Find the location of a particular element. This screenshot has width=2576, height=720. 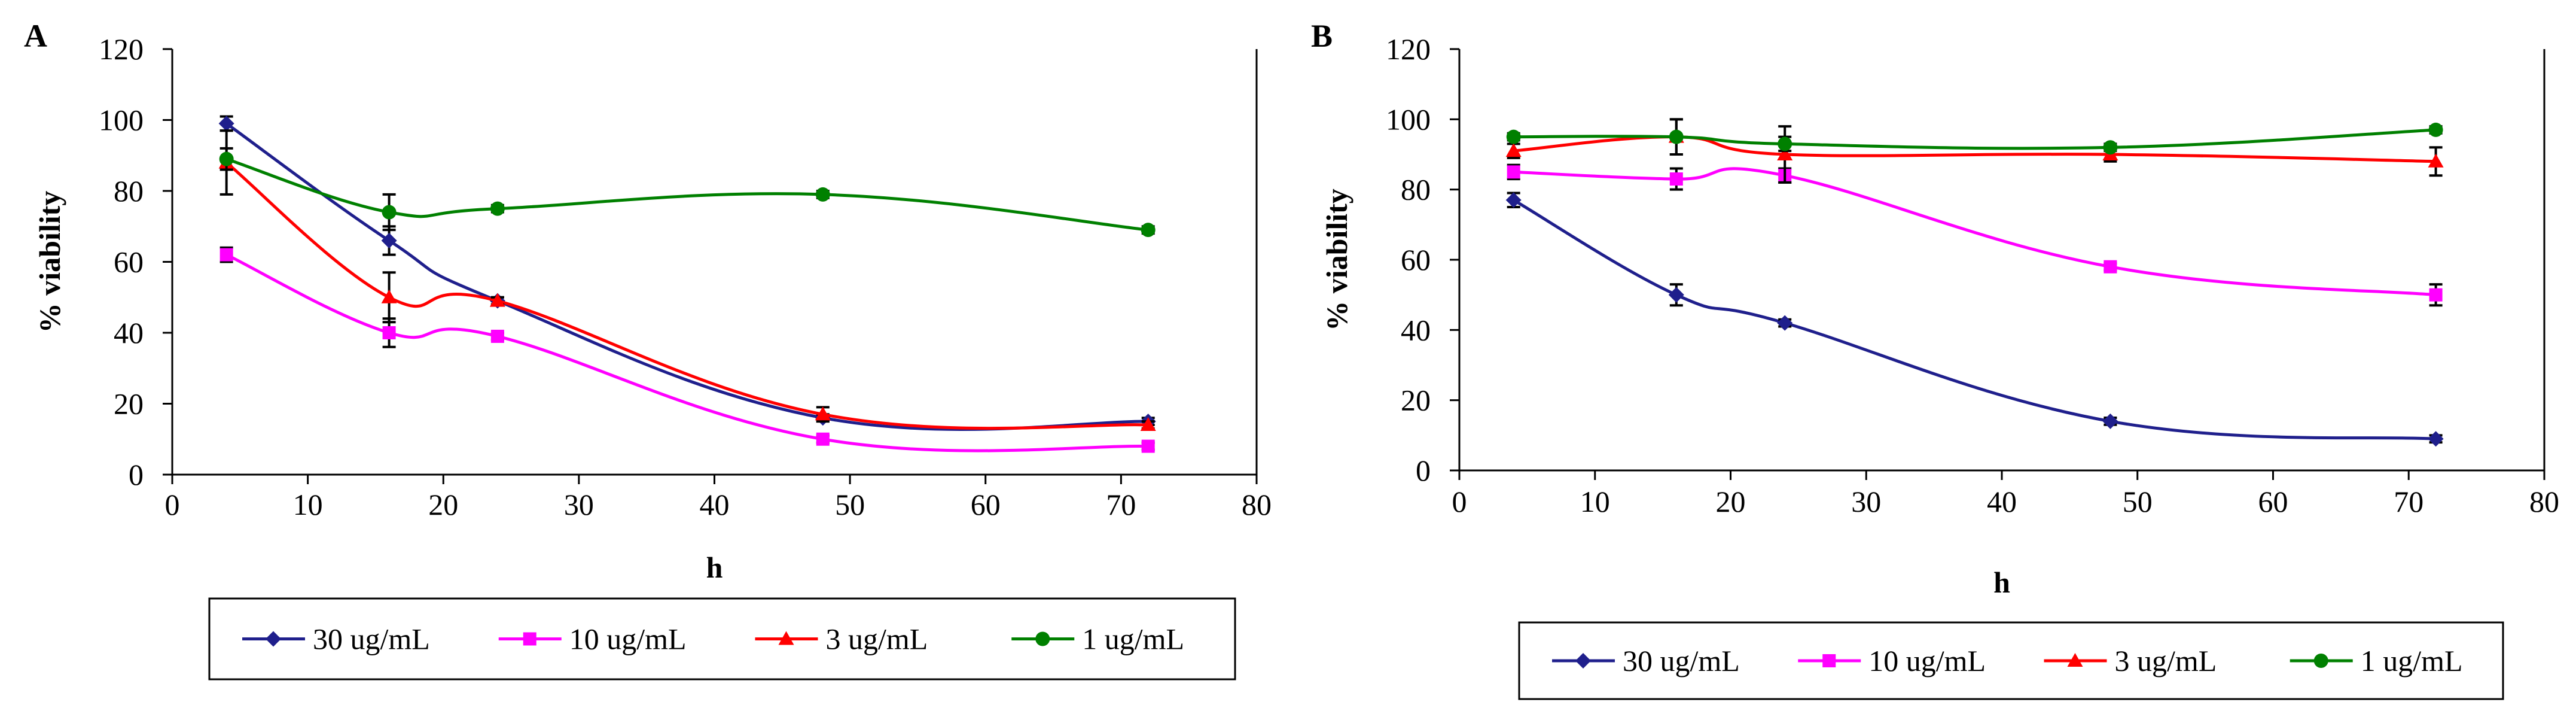

legend-label-10-ug-ml-b: 10 ug/mL is located at coordinates (1927, 661).